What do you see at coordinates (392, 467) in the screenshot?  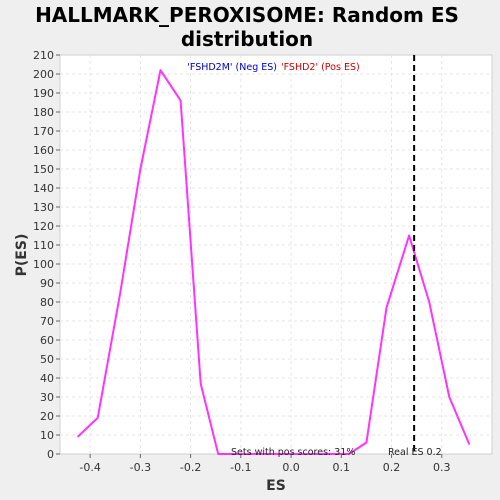 I see `x-tick-label: 0.2` at bounding box center [392, 467].